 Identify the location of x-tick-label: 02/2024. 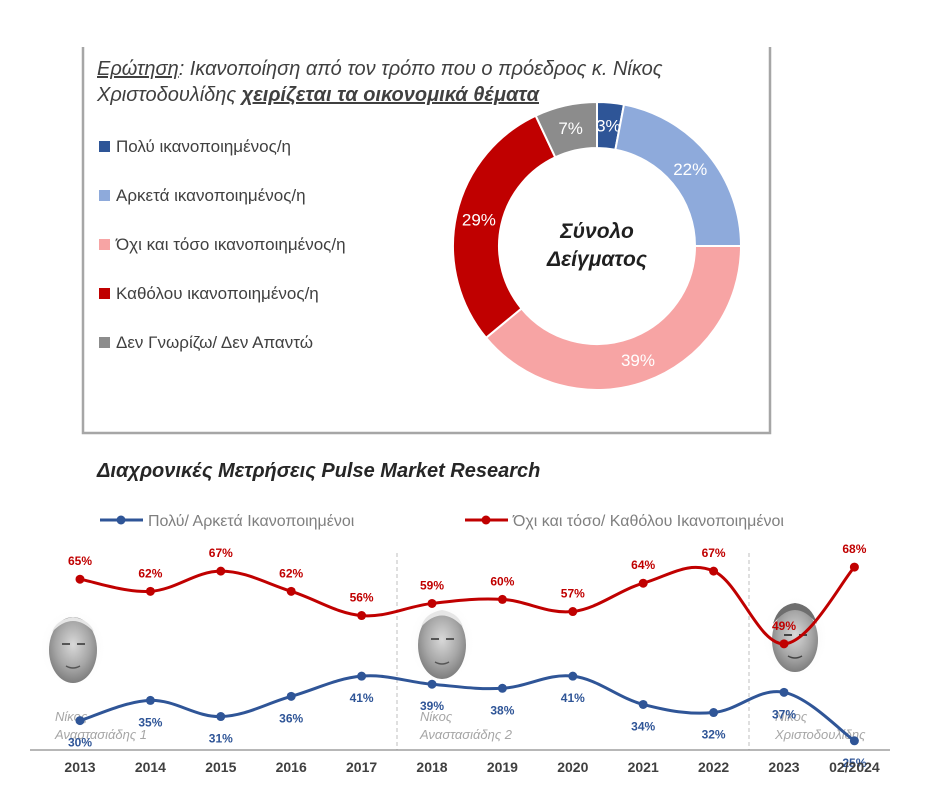
(854, 767).